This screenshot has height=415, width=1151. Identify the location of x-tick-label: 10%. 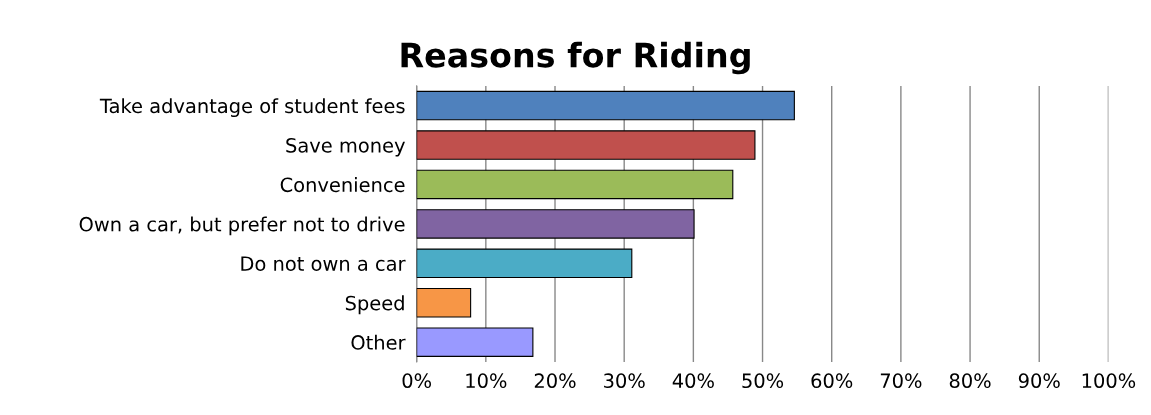
(486, 381).